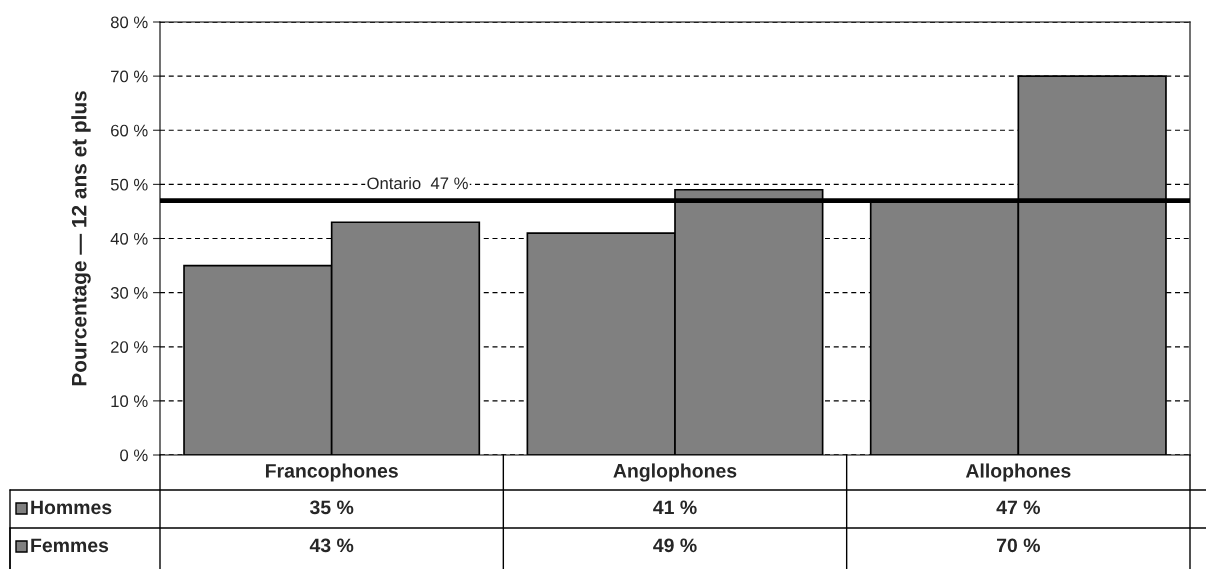 The height and width of the screenshot is (569, 1206). What do you see at coordinates (1018, 507) in the screenshot?
I see `data-label: 47 %` at bounding box center [1018, 507].